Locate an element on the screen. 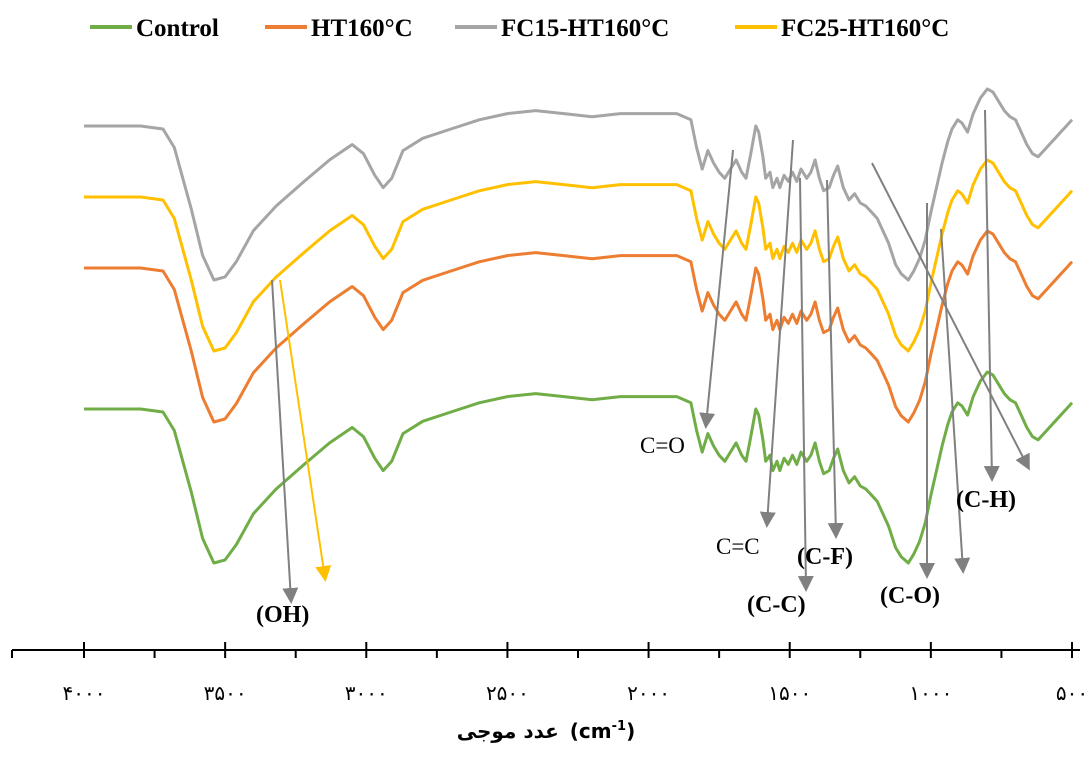 The height and width of the screenshot is (765, 1092). x-tick-label: ۴۰۰۰ is located at coordinates (84, 693).